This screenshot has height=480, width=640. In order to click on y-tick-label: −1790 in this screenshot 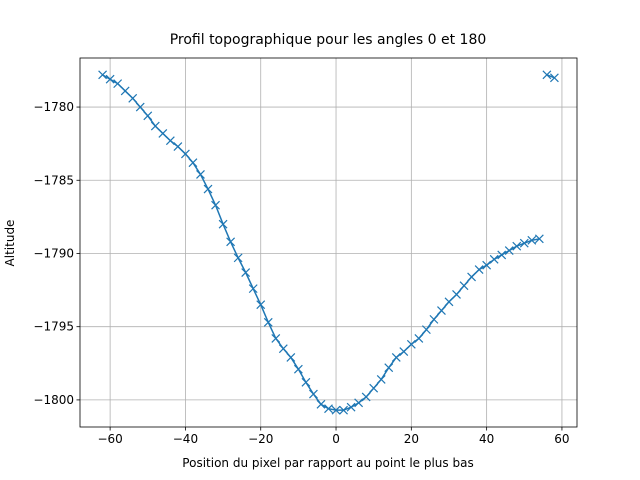, I will do `click(53, 253)`.